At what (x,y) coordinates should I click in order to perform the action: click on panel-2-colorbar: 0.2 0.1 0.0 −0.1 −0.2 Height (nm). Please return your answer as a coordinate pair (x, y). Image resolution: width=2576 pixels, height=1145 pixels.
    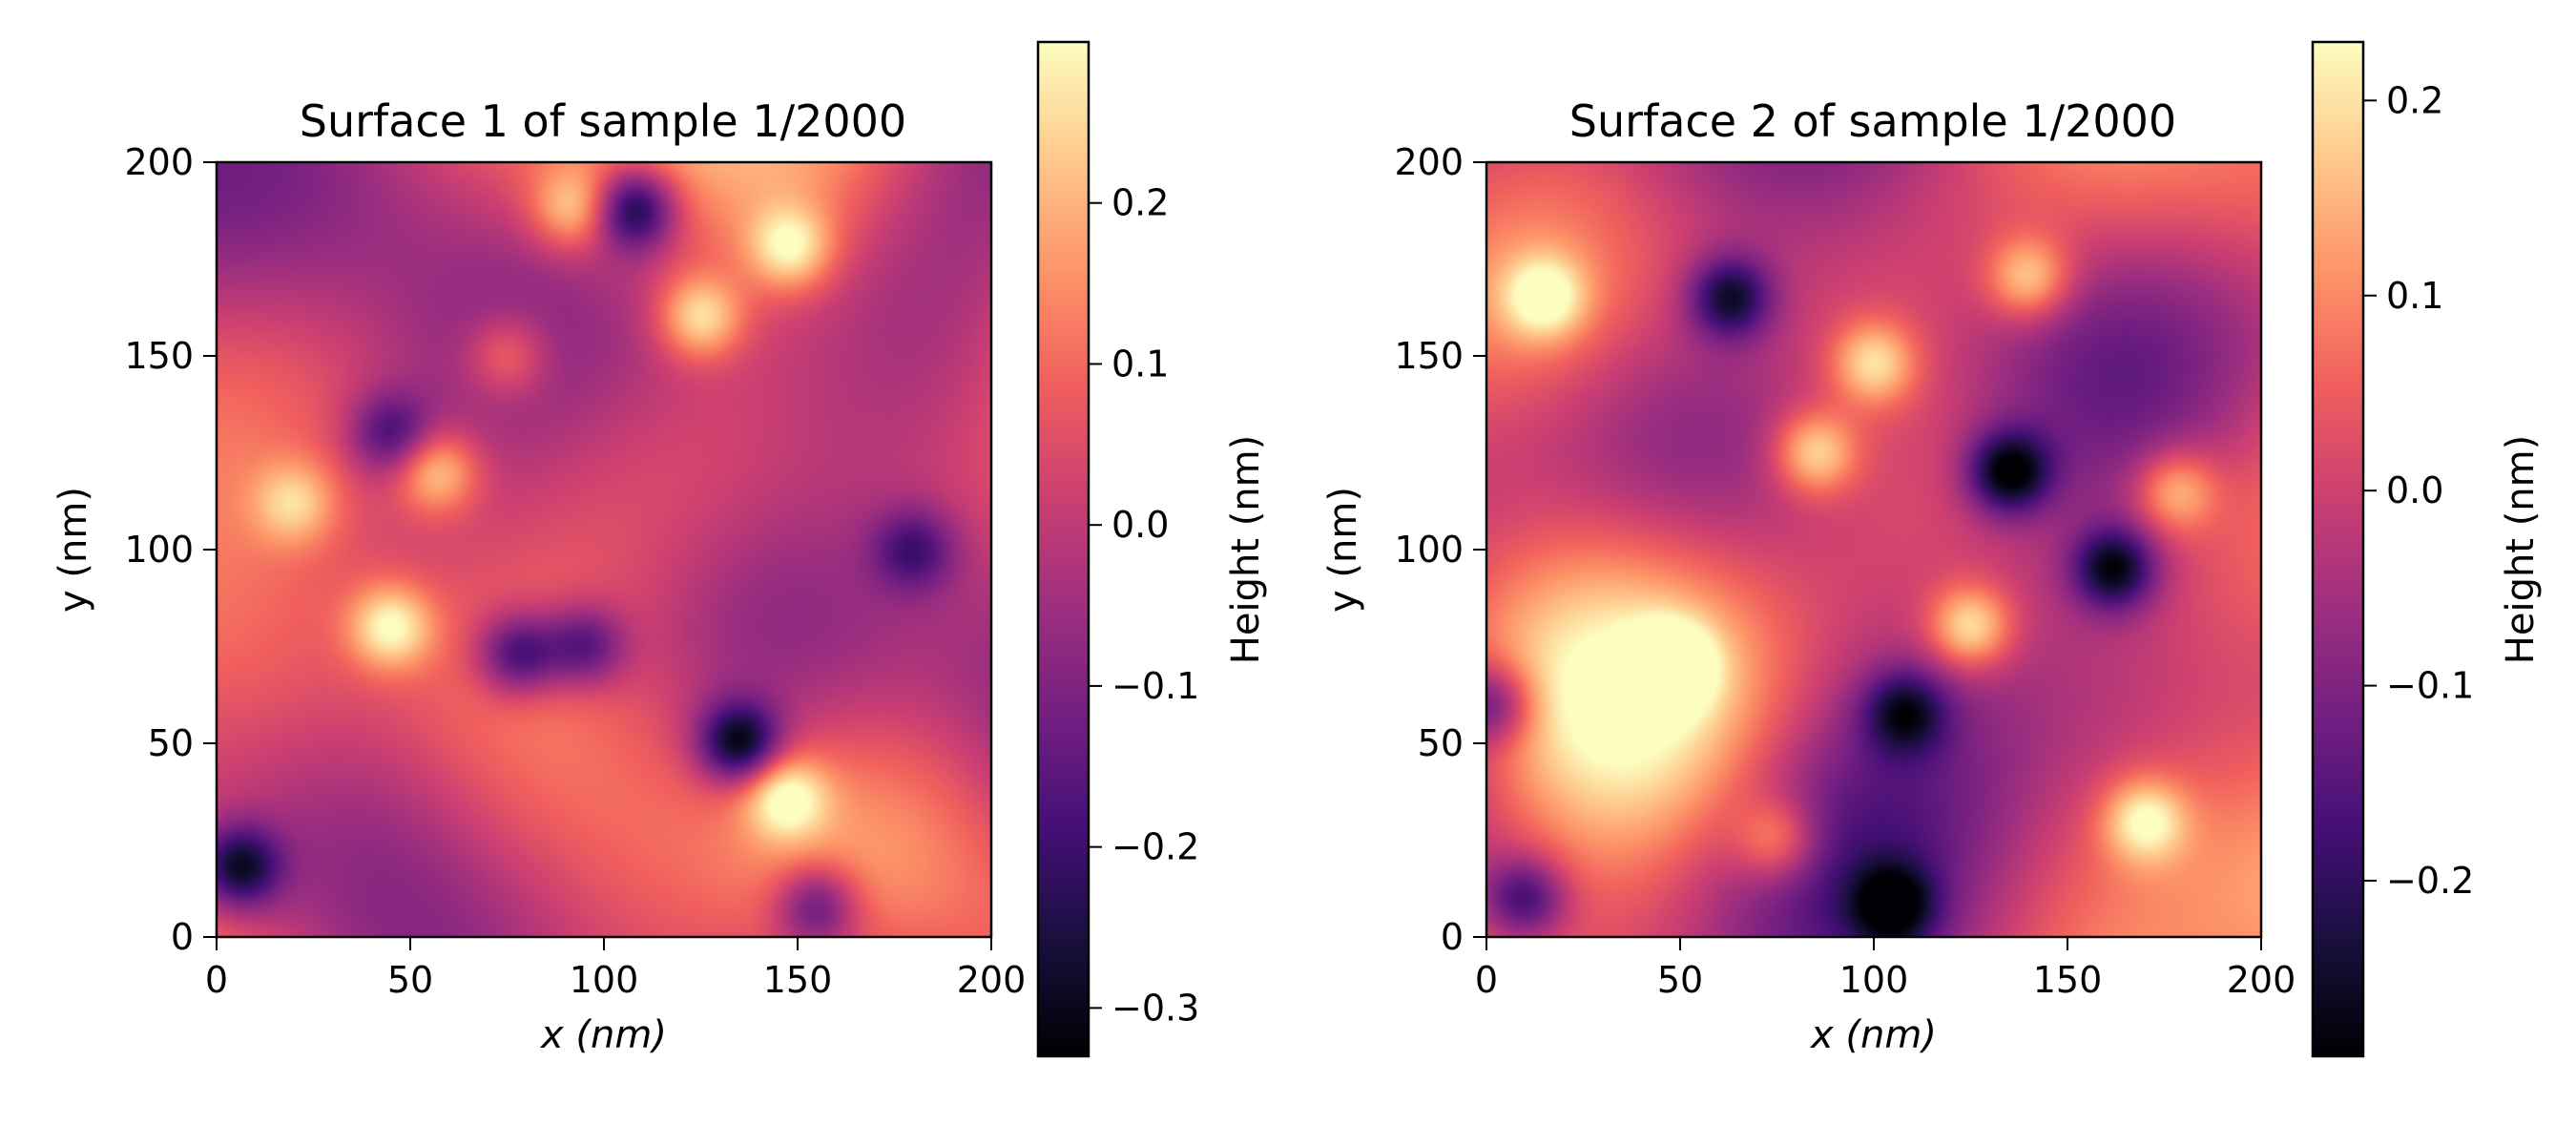
    Looking at the image, I should click on (2427, 549).